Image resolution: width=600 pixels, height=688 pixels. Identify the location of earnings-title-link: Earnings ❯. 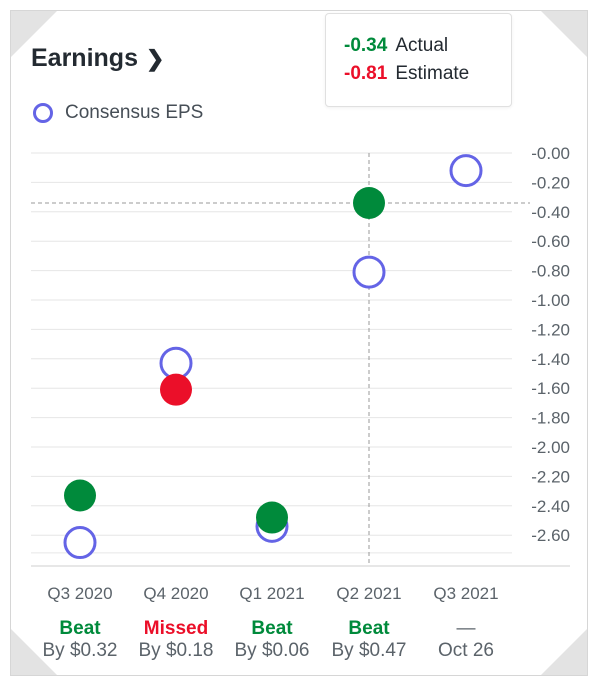
(97, 58).